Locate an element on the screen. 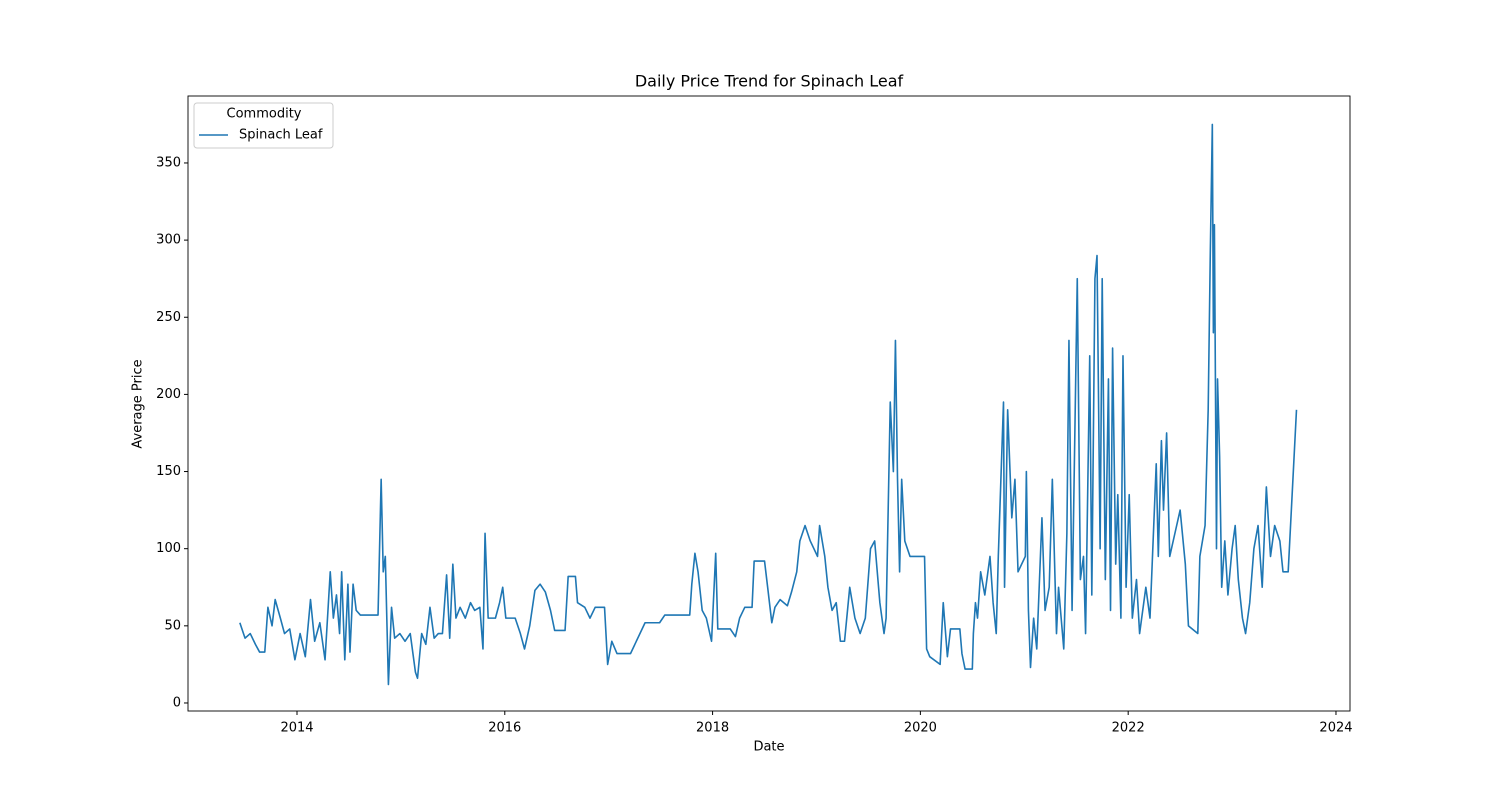 This screenshot has width=1500, height=800. y-tick-label: 100 is located at coordinates (168, 548).